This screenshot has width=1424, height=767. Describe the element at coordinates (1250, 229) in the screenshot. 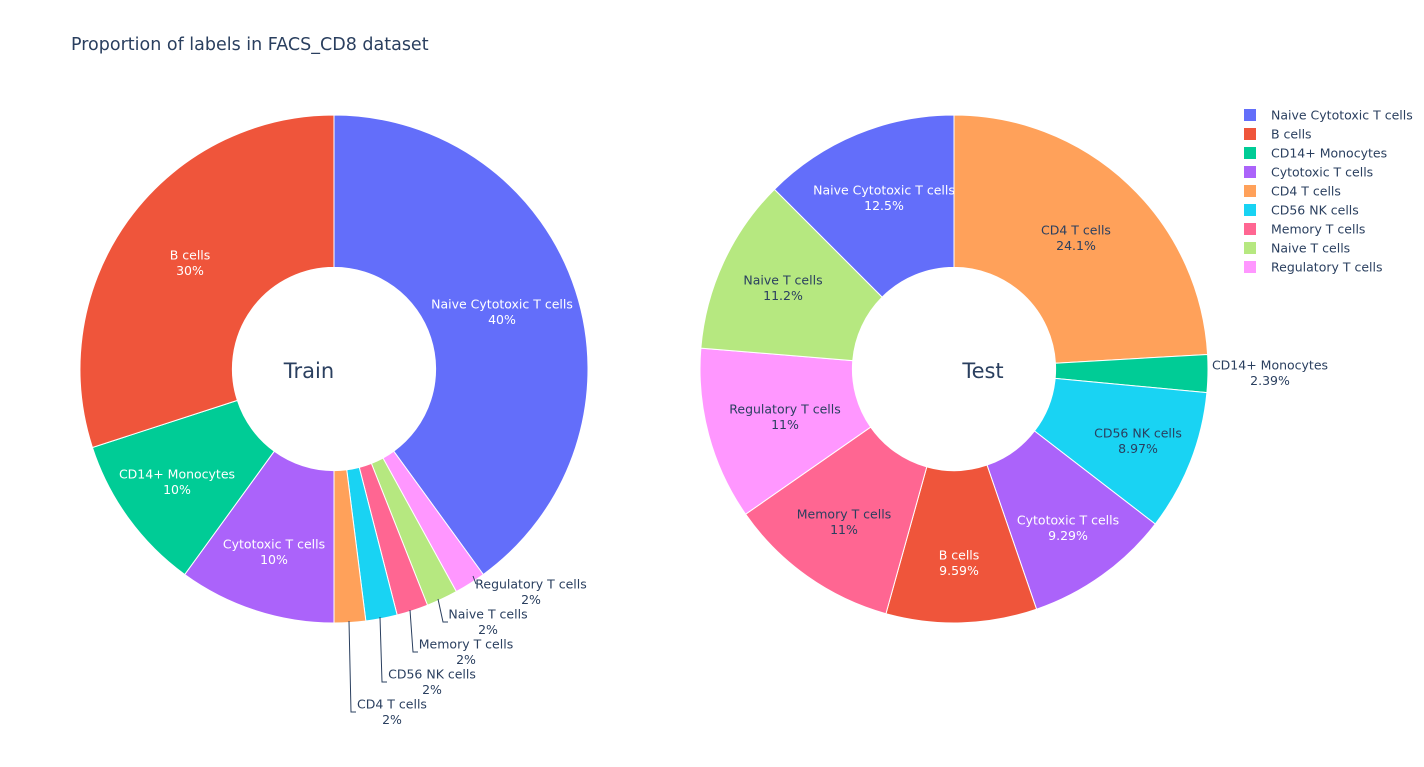

I see `legend-swatch-memory-t-cells` at that location.